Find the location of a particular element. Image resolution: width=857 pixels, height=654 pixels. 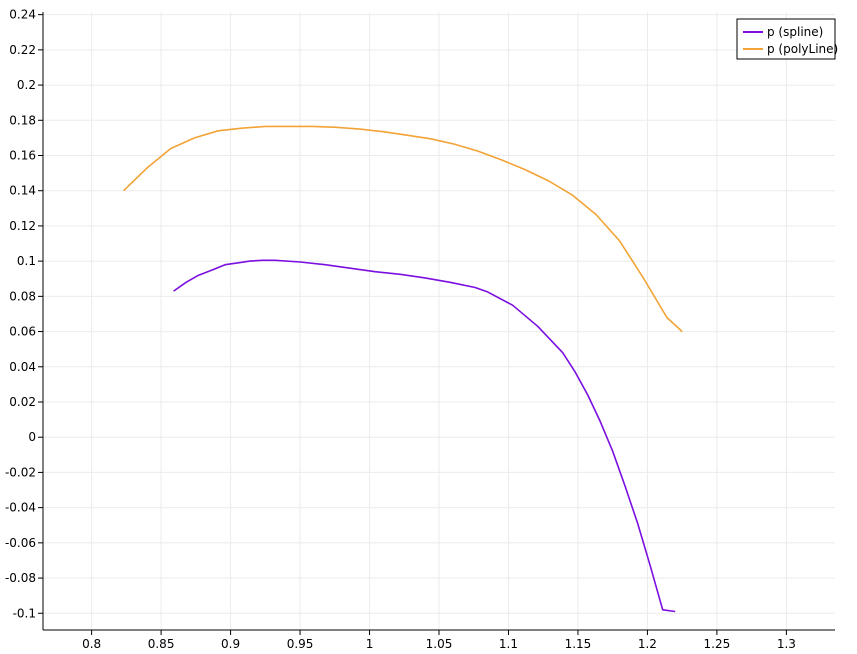

y-tick-label: 0.12 is located at coordinates (22, 226).